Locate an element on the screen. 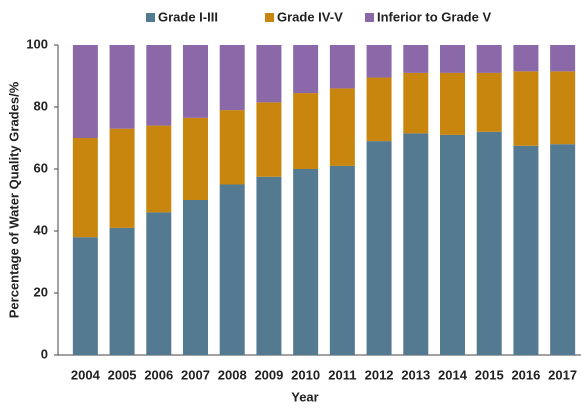 The height and width of the screenshot is (411, 581). x-tick-label: 2004 is located at coordinates (86, 374).